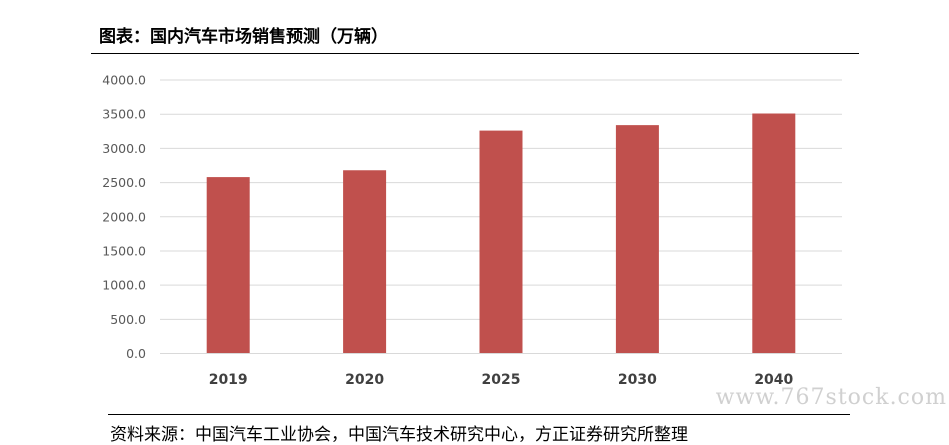  What do you see at coordinates (479, 414) in the screenshot?
I see `source-divider` at bounding box center [479, 414].